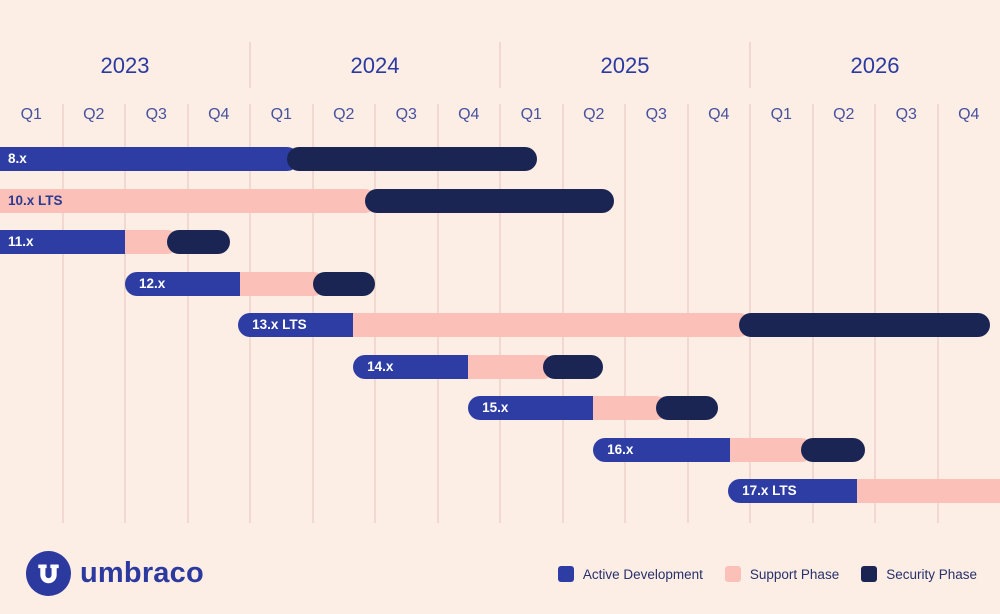  I want to click on year-label: 2023, so click(125, 65).